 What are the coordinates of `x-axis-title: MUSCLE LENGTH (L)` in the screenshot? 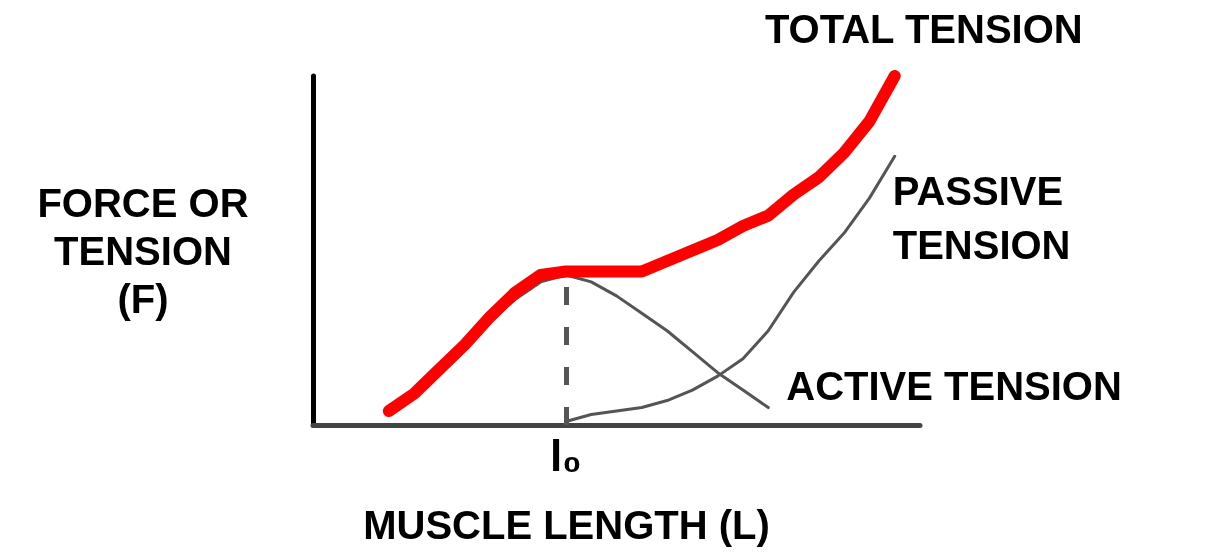 It's located at (566, 525).